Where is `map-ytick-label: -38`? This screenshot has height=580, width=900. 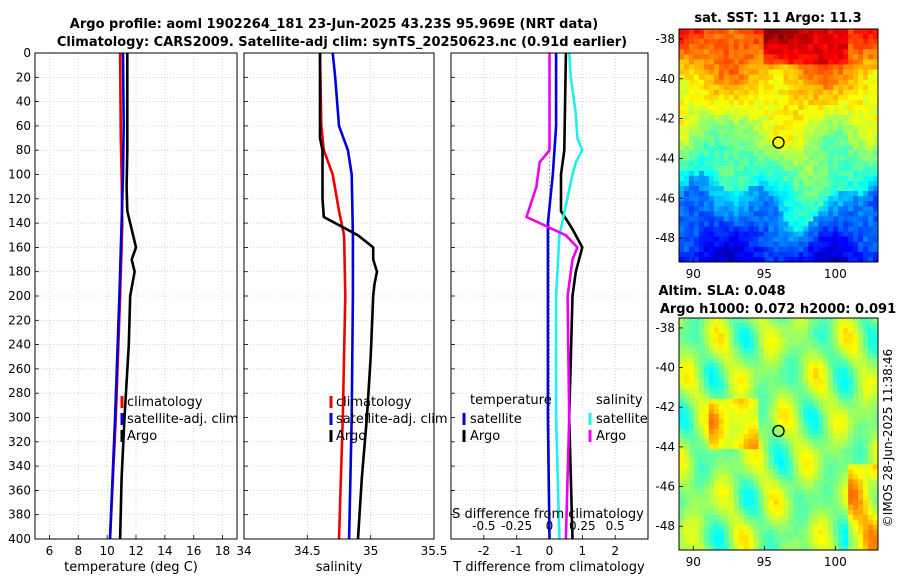
map-ytick-label: -38 is located at coordinates (665, 328).